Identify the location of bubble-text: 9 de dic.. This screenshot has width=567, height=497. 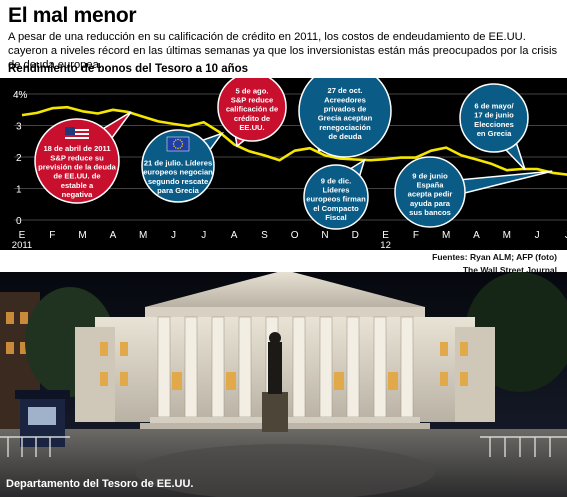
(336, 180).